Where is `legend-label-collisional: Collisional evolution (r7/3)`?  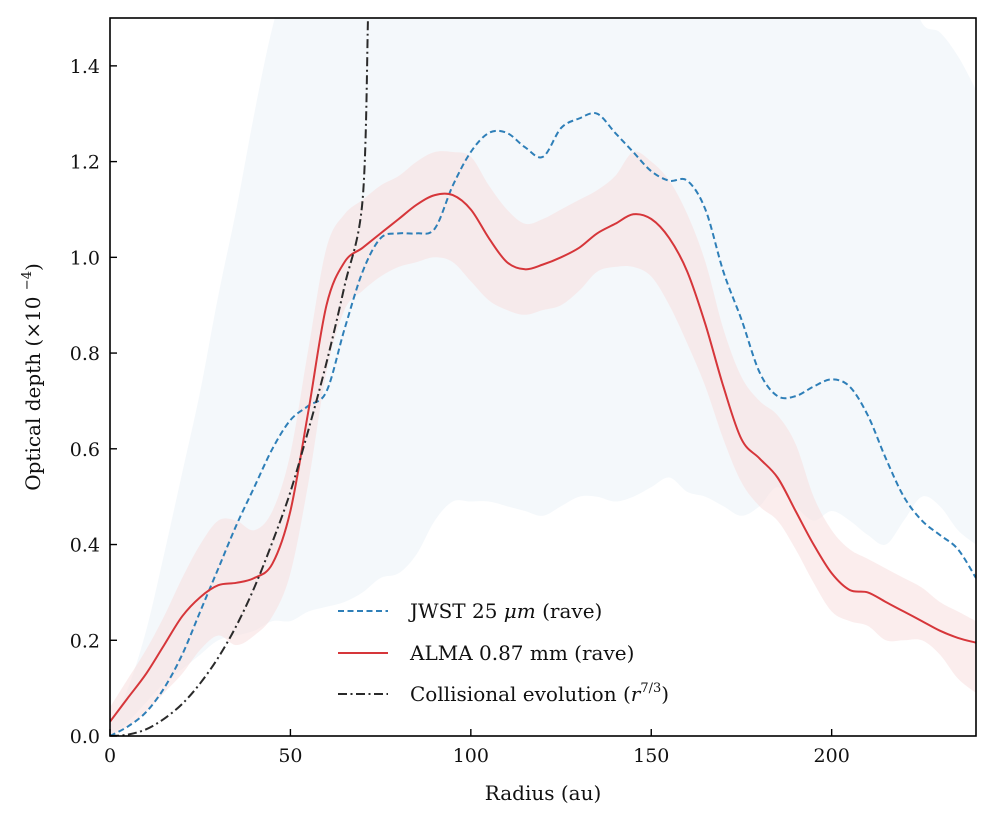 legend-label-collisional: Collisional evolution (r7/3) is located at coordinates (539, 693).